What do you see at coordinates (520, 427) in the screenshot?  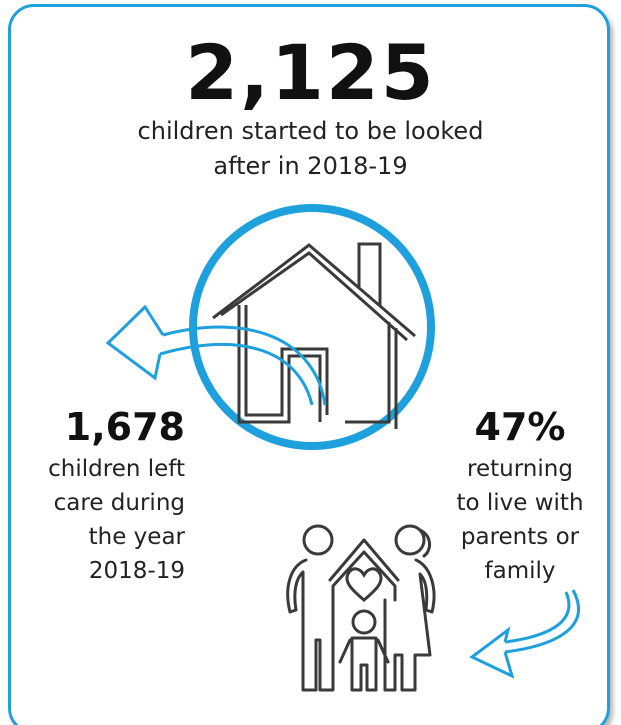 I see `right-stat-number: 47%` at bounding box center [520, 427].